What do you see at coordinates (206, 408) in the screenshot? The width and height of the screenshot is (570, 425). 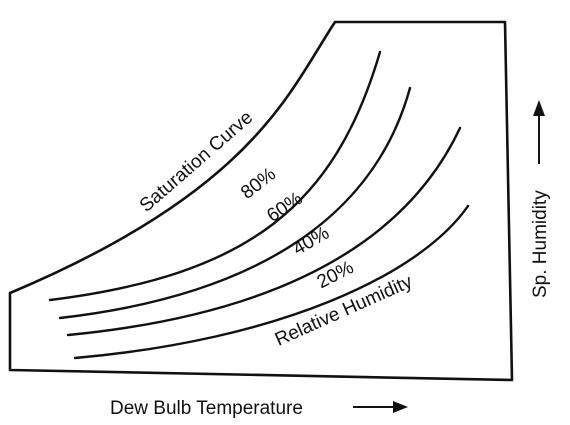 I see `x-axis-label: Dew Bulb Temperature` at bounding box center [206, 408].